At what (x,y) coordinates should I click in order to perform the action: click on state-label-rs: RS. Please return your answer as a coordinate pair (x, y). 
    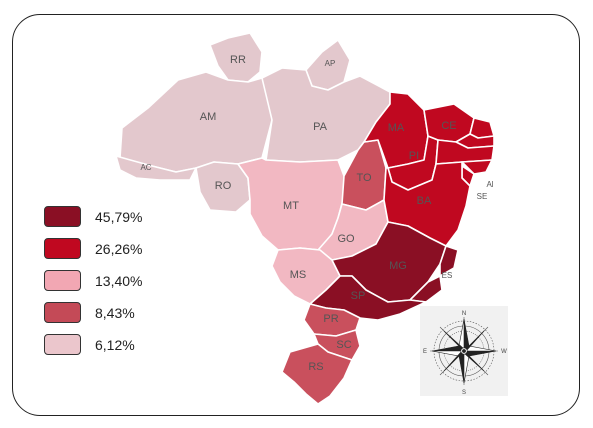
    Looking at the image, I should click on (315, 367).